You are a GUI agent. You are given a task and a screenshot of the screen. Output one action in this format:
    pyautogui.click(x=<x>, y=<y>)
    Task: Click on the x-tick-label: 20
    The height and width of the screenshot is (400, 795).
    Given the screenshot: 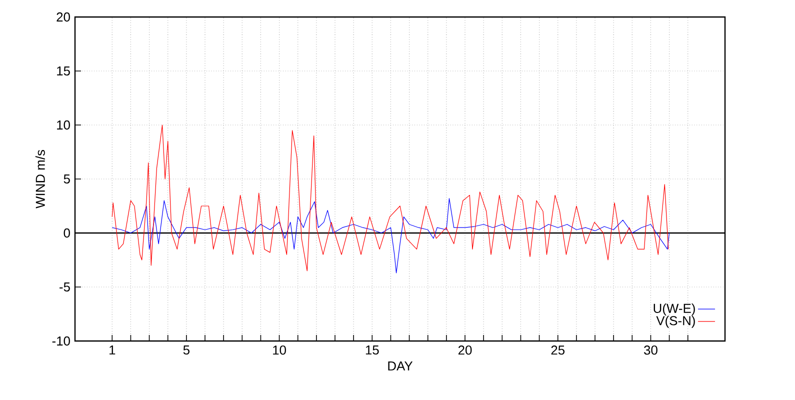 What is the action you would take?
    pyautogui.click(x=465, y=350)
    